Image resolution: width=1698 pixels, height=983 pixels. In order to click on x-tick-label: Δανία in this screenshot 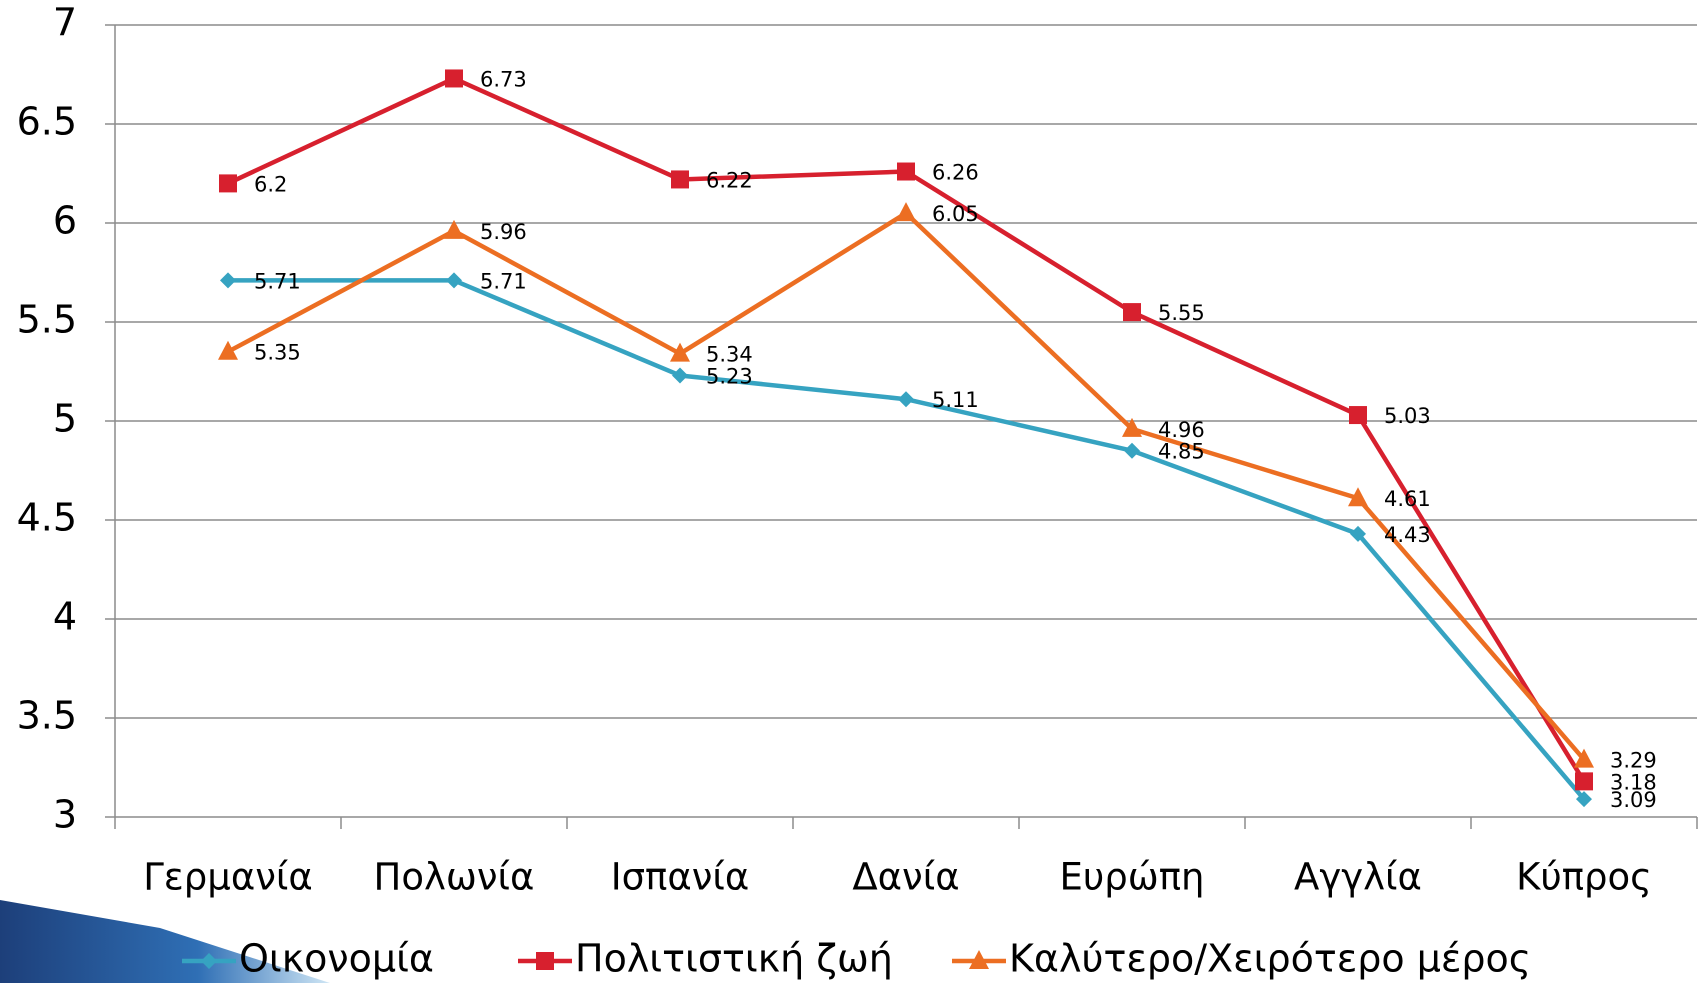, I will do `click(905, 877)`.